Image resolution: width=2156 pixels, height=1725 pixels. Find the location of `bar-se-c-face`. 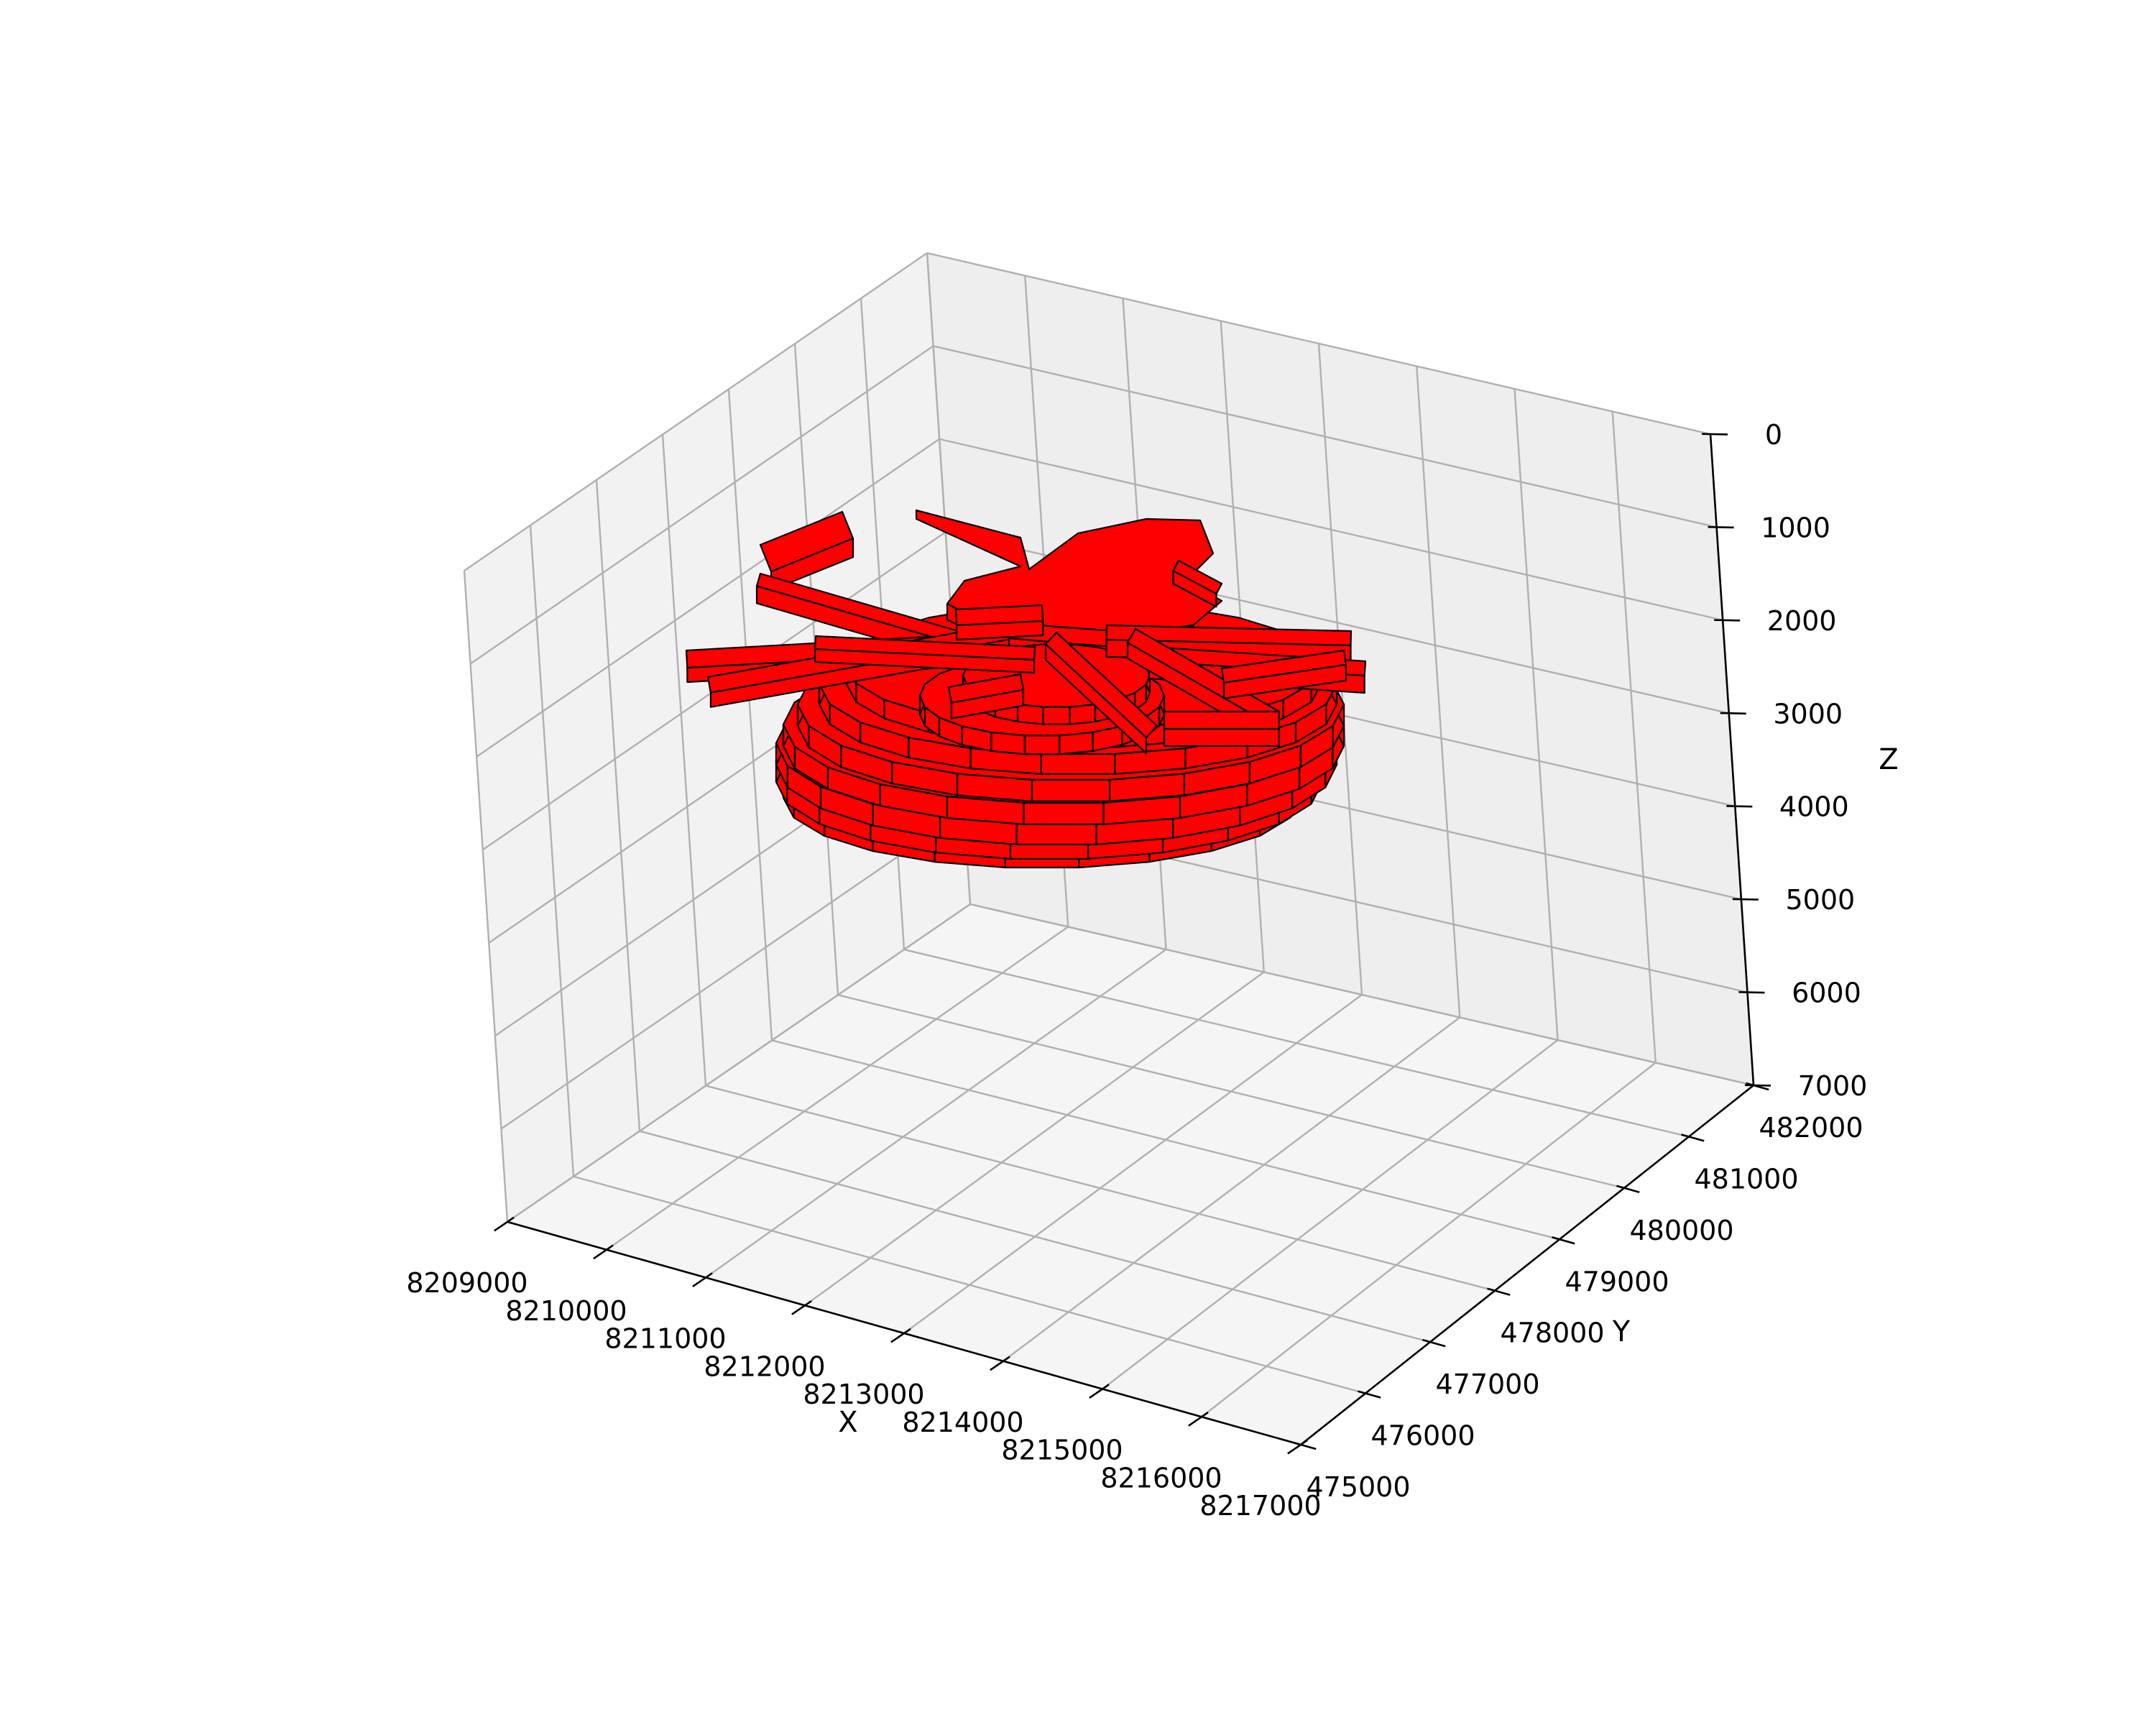

bar-se-c-face is located at coordinates (1222, 737).